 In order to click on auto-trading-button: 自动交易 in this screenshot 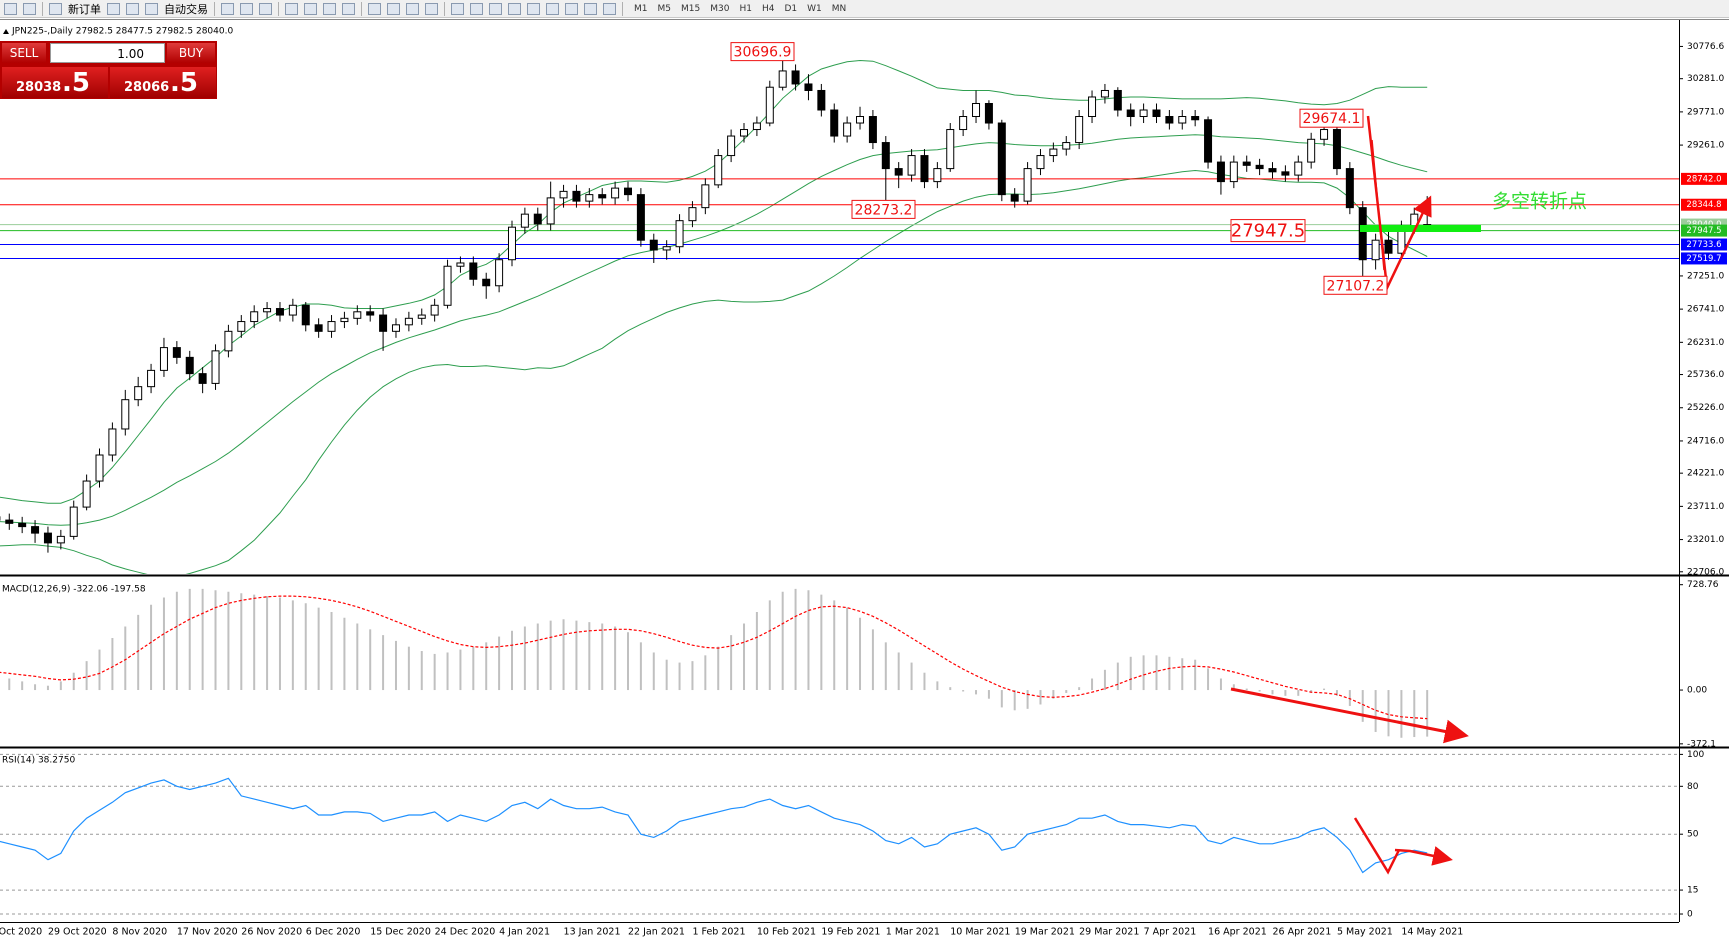, I will do `click(186, 9)`.